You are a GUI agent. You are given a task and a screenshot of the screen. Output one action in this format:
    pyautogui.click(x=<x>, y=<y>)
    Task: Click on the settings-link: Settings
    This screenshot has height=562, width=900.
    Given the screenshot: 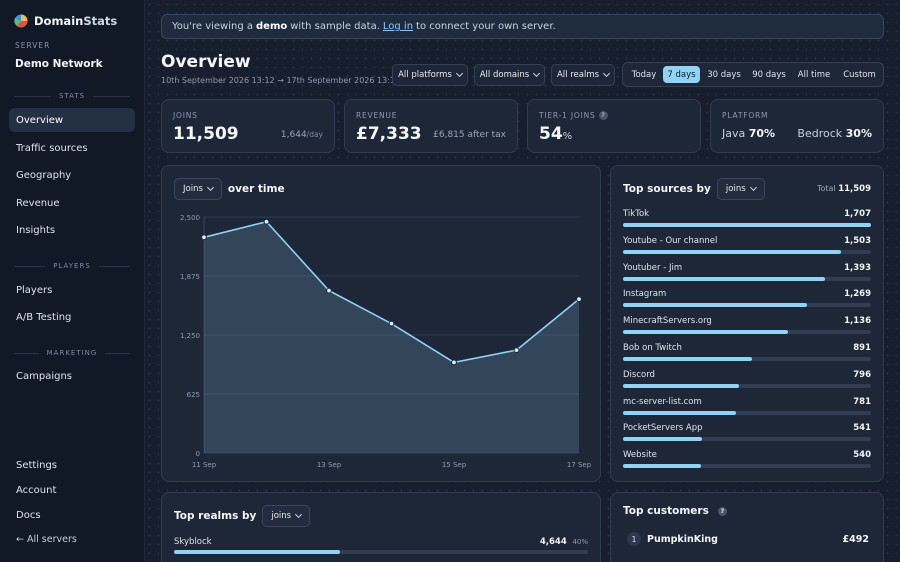 What is the action you would take?
    pyautogui.click(x=37, y=465)
    